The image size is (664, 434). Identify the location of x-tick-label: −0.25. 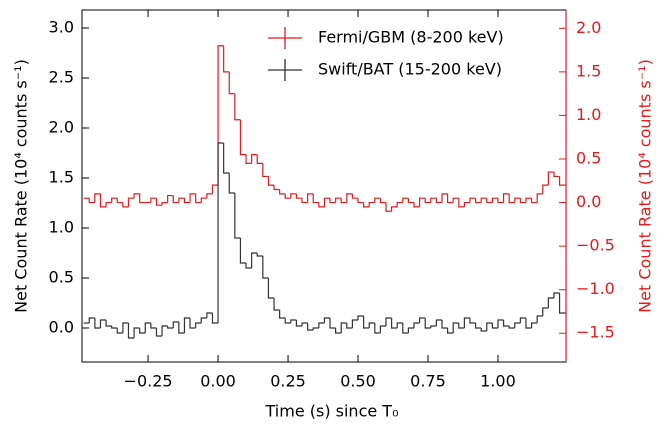
(148, 381).